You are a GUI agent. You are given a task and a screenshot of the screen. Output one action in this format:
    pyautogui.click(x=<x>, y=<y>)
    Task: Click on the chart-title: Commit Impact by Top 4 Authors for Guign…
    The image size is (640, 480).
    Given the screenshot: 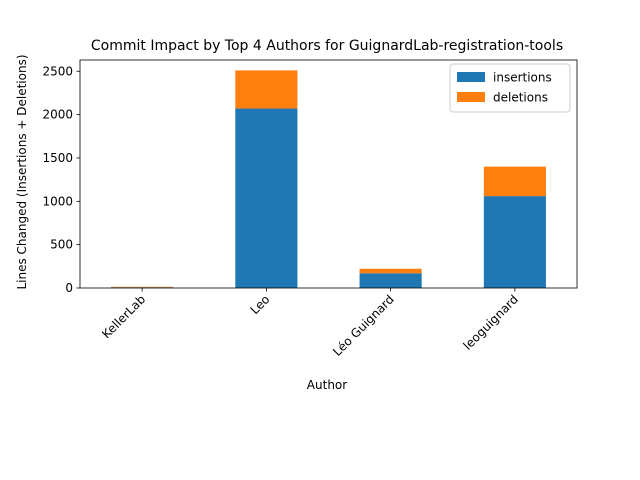 What is the action you would take?
    pyautogui.click(x=327, y=46)
    